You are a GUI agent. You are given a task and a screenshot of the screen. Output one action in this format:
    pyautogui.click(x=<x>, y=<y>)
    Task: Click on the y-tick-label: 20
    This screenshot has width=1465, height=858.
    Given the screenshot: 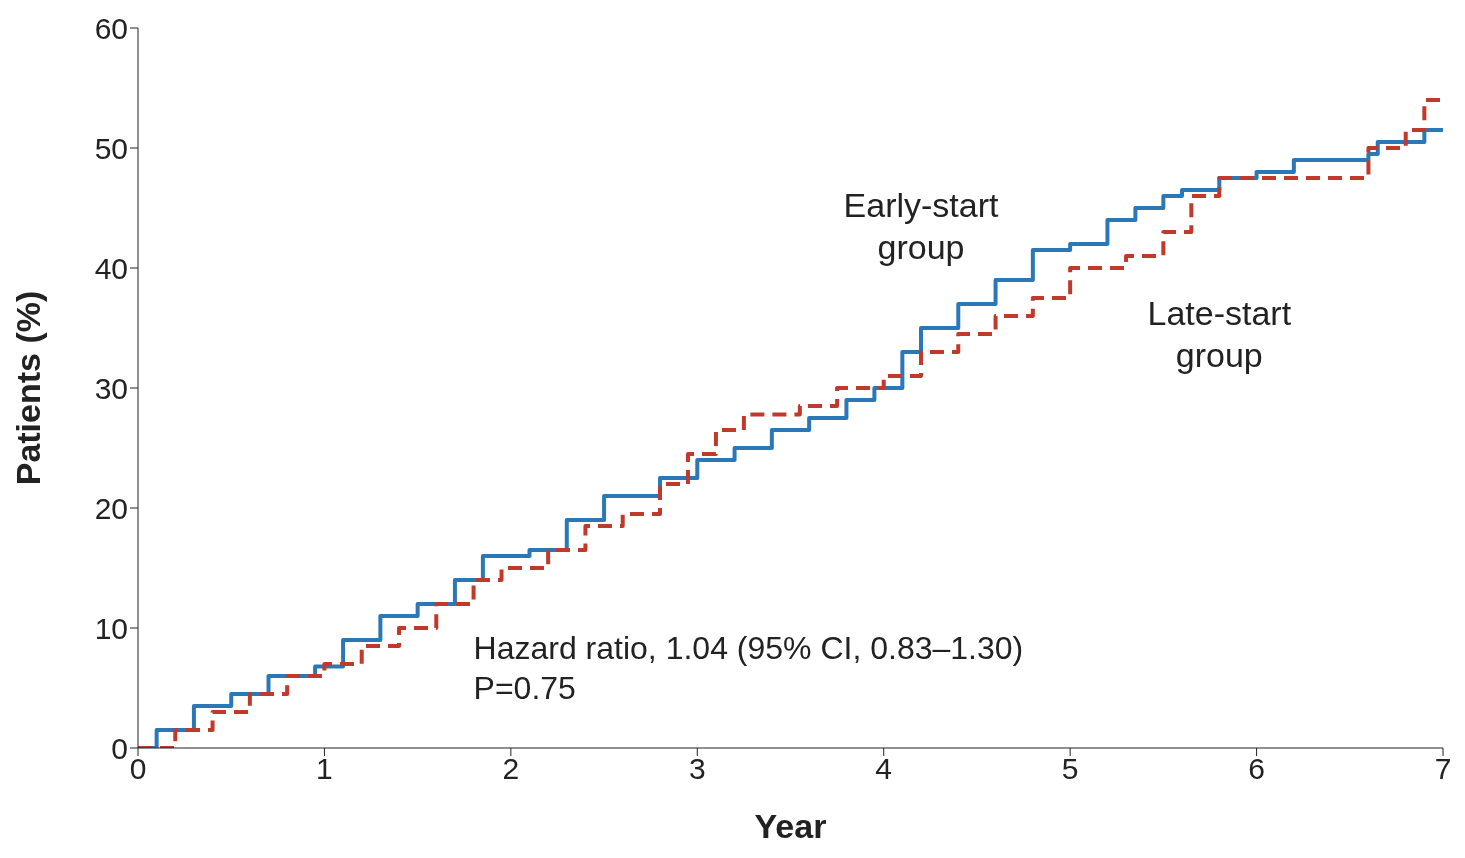 What is the action you would take?
    pyautogui.click(x=111, y=508)
    